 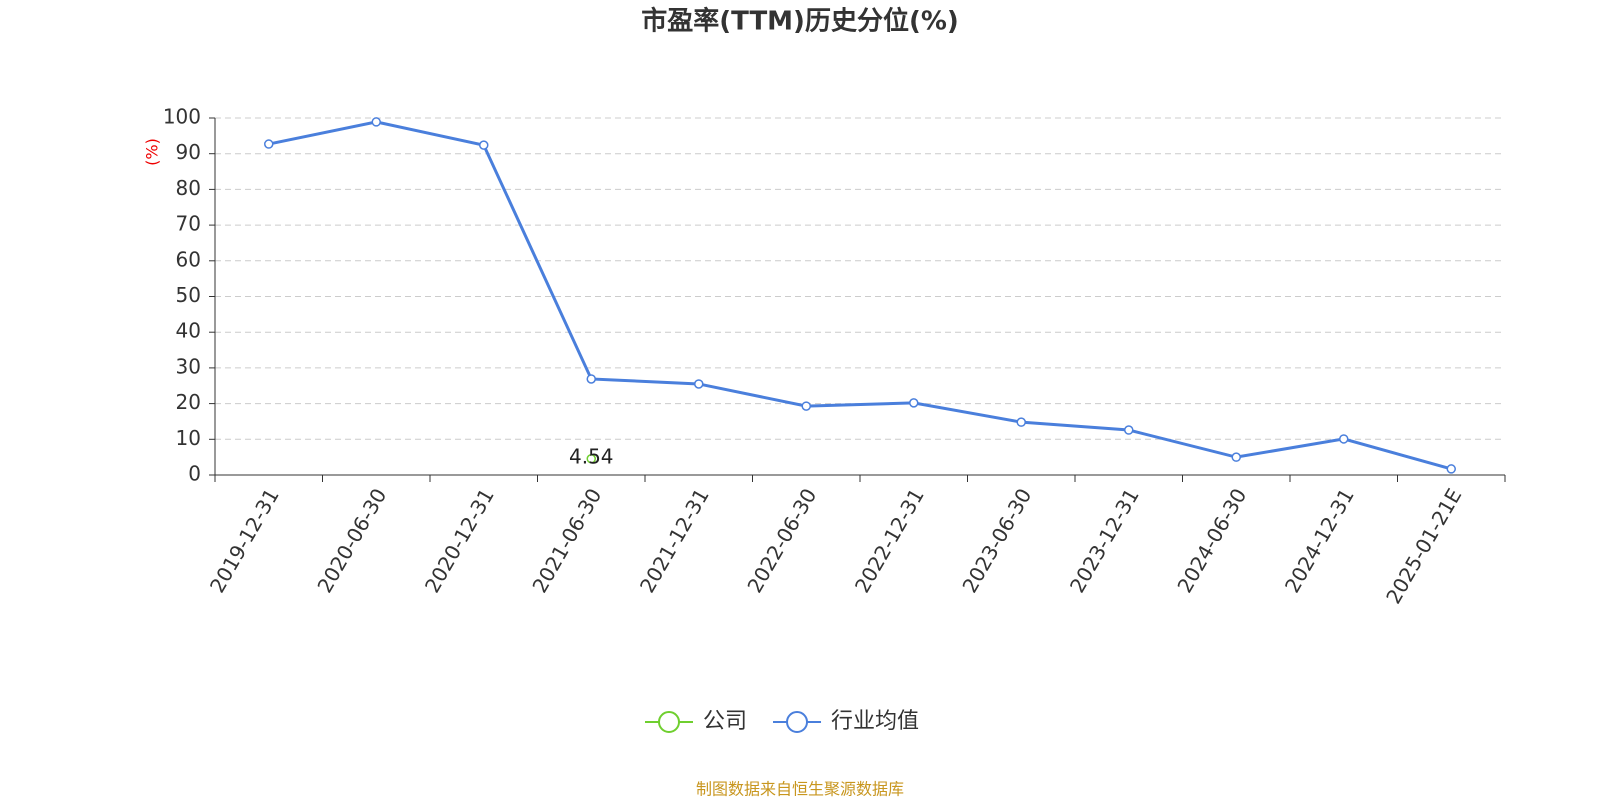 I want to click on x-tick-label: 2019-12-31, so click(x=244, y=540).